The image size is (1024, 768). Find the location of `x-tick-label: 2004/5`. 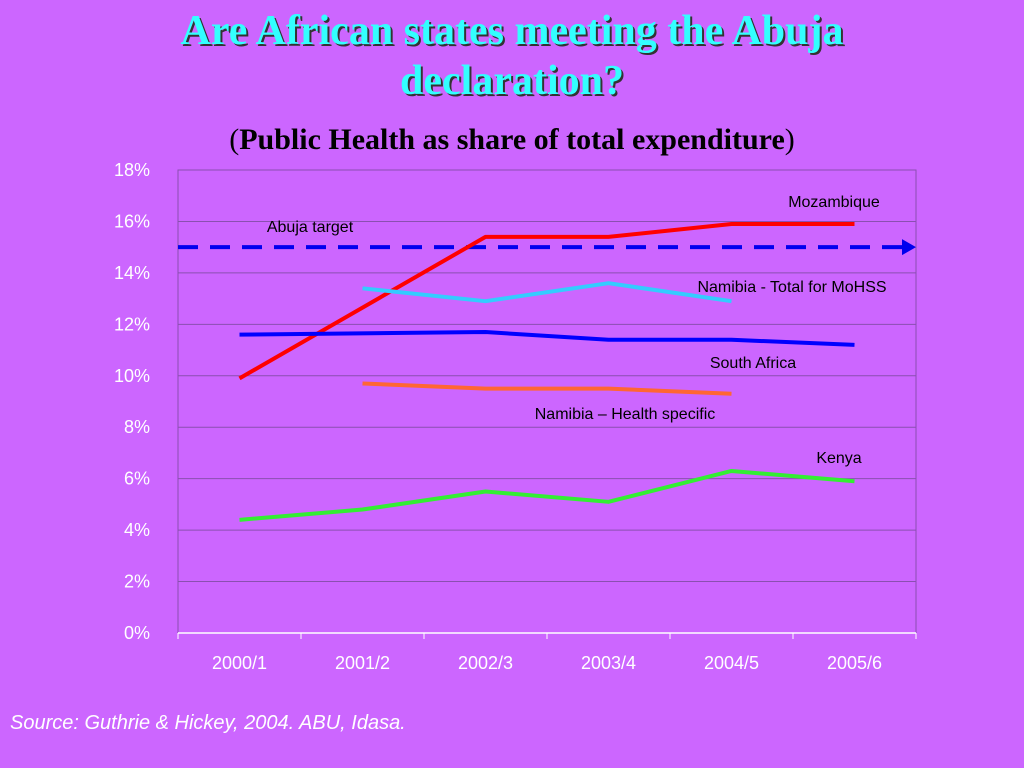

x-tick-label: 2004/5 is located at coordinates (731, 663).